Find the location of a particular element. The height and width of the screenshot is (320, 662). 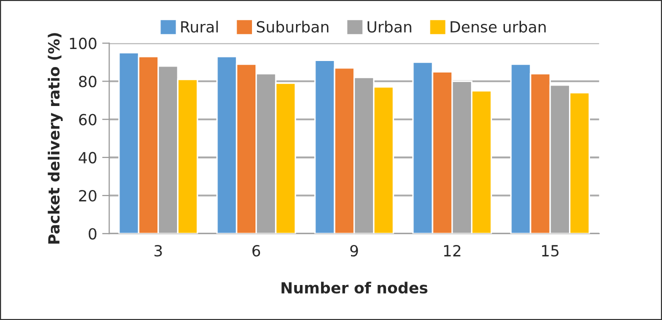

legend-label: Suburban is located at coordinates (292, 26).